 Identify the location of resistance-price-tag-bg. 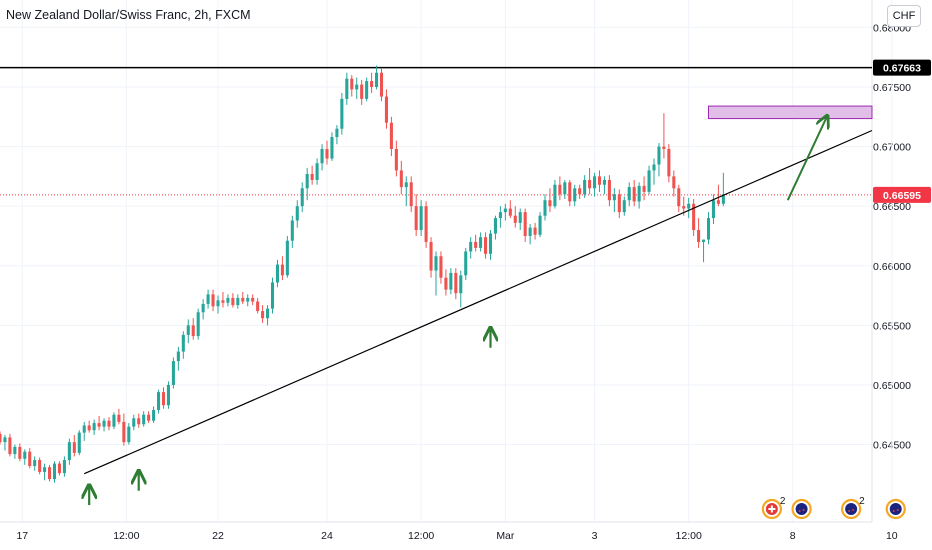
(902, 67).